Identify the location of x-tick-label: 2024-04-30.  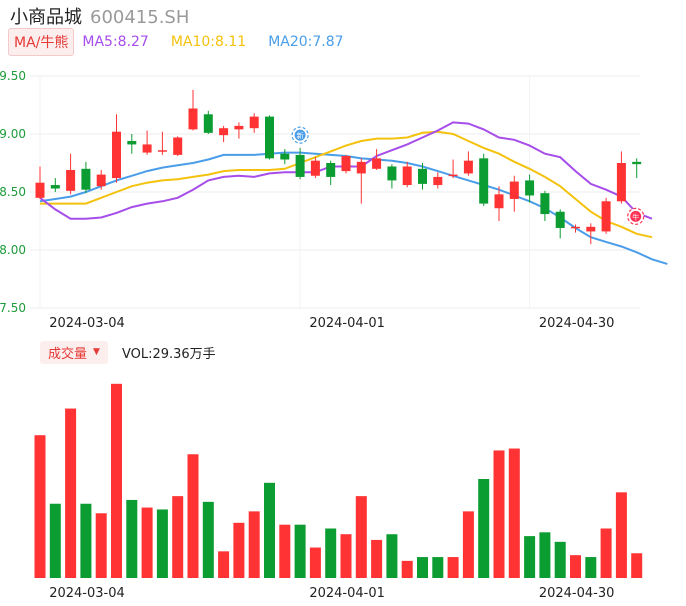
(577, 323).